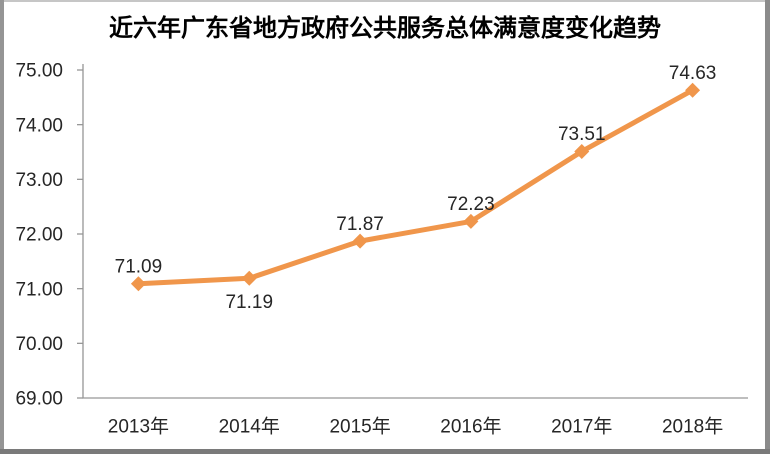 The height and width of the screenshot is (454, 770). I want to click on x-axis-category-label: 2015年, so click(359, 427).